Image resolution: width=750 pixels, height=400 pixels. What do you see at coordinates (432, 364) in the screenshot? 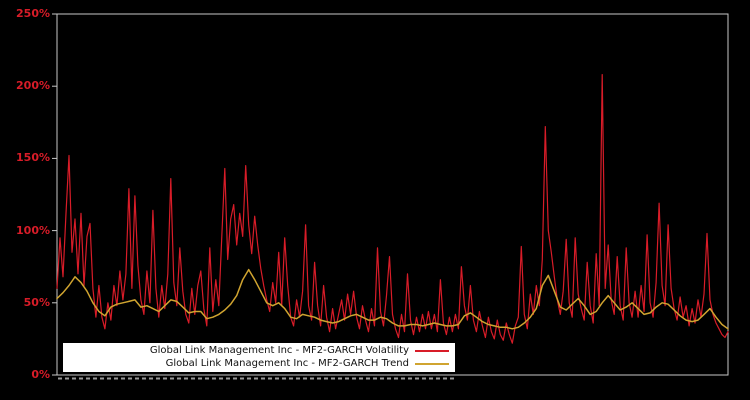
I see `legend-trend-line-sample` at bounding box center [432, 364].